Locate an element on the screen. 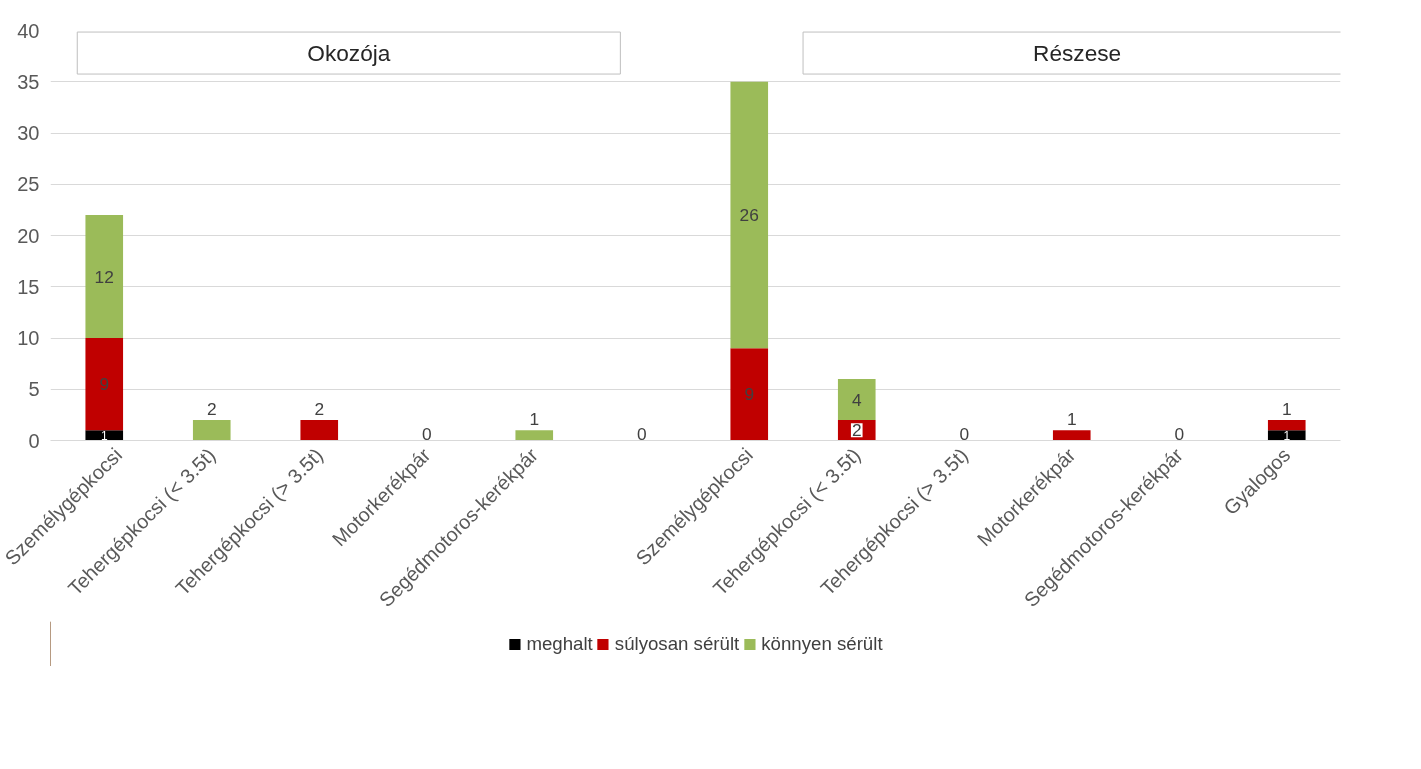 Image resolution: width=1421 pixels, height=769 pixels. y-tick-label: 0 is located at coordinates (34, 440).